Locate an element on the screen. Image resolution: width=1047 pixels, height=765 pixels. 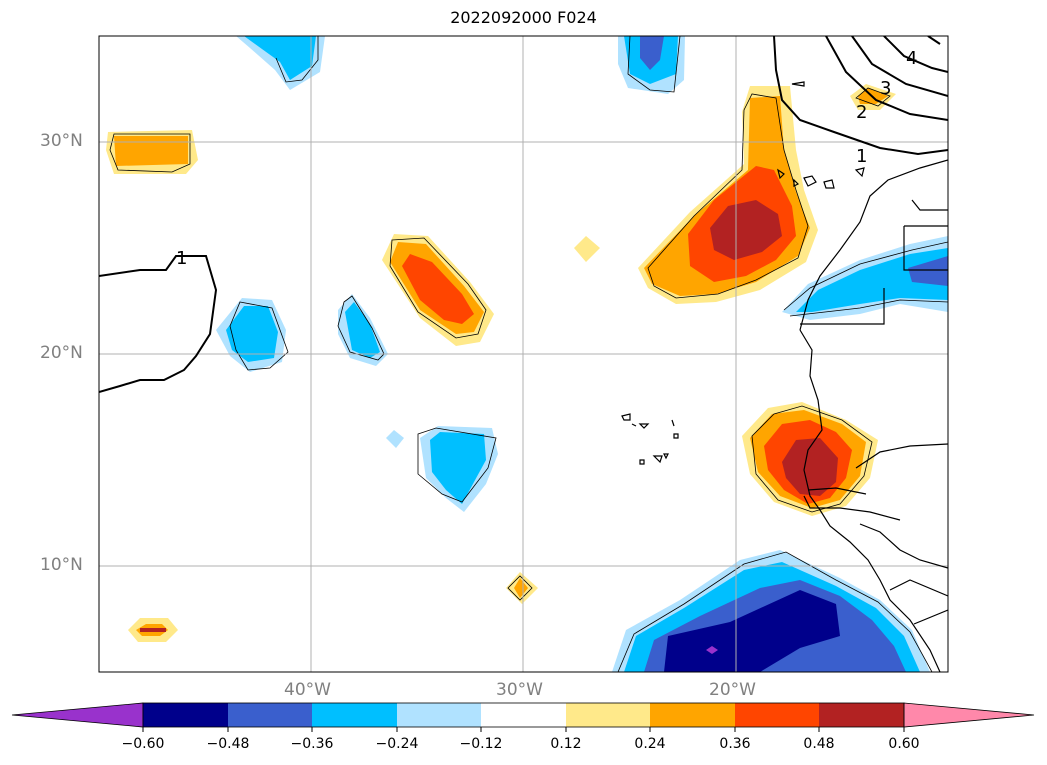
map-title: 2022092000 F024 is located at coordinates (523, 17).